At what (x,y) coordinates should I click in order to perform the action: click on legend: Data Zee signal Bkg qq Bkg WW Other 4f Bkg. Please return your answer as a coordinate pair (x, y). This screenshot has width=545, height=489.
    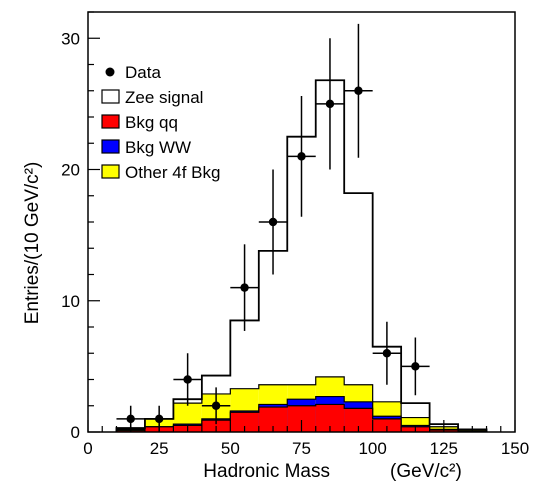
    Looking at the image, I should click on (160, 122).